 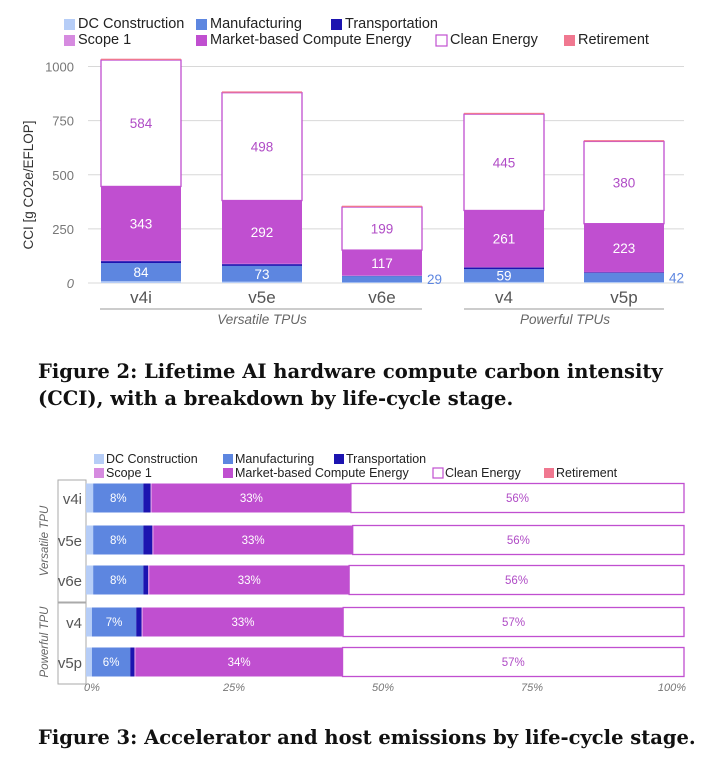 I want to click on data-label-v5e-compute: 292, so click(x=262, y=232).